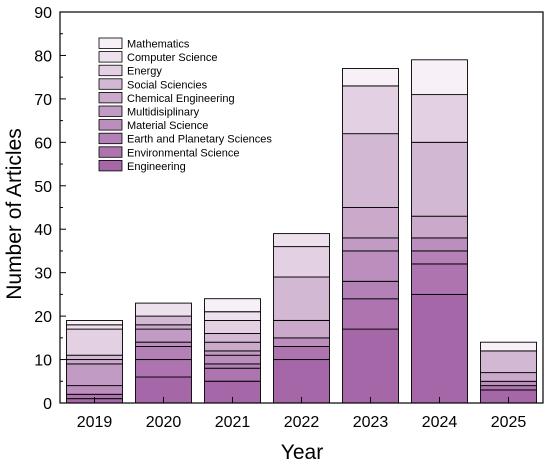 This screenshot has height=465, width=550. I want to click on bar-segment-2023-s1, so click(370, 314).